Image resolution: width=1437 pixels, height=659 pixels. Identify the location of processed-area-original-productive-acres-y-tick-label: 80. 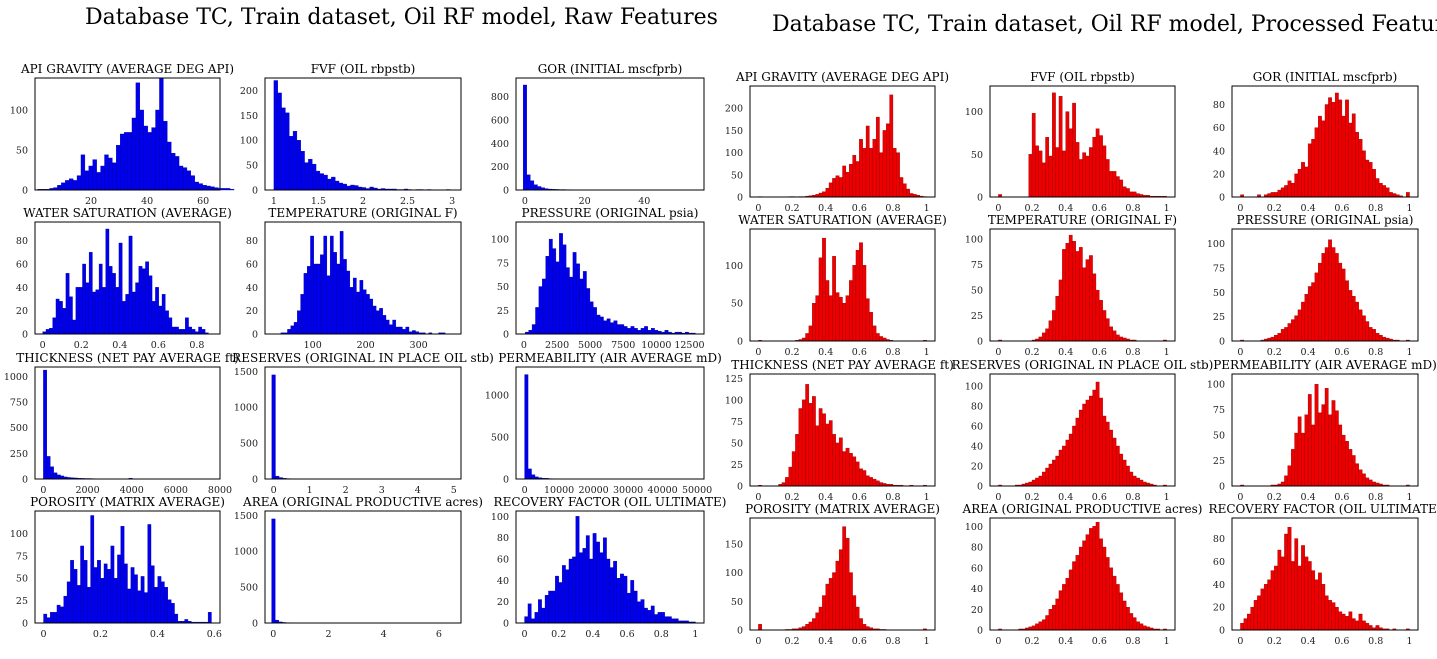
(977, 548).